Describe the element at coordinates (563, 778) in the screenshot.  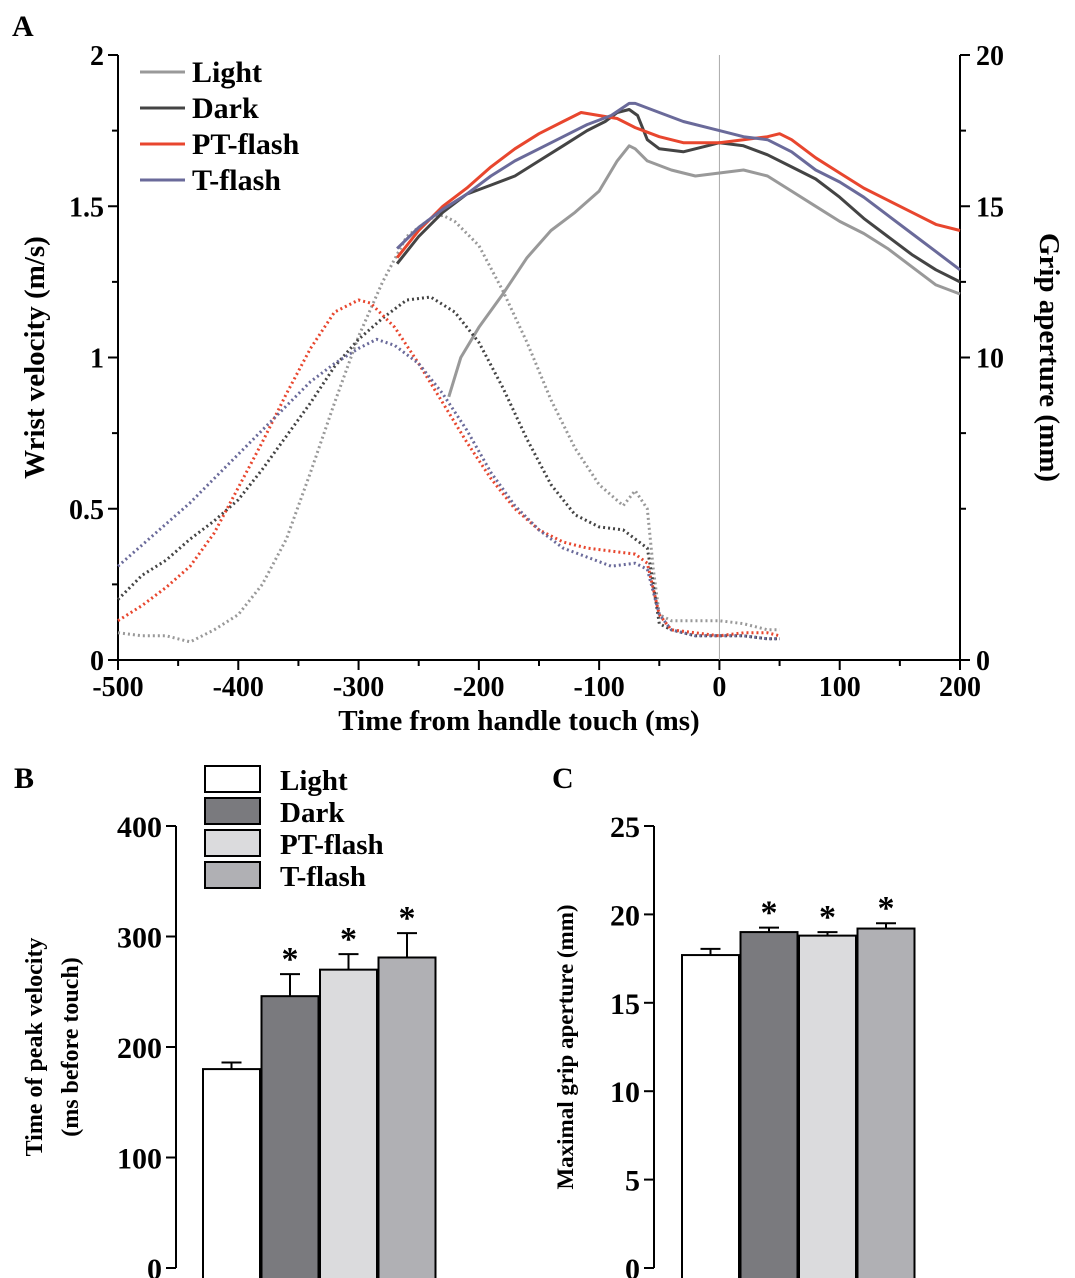
I see `panel-c-label: C` at that location.